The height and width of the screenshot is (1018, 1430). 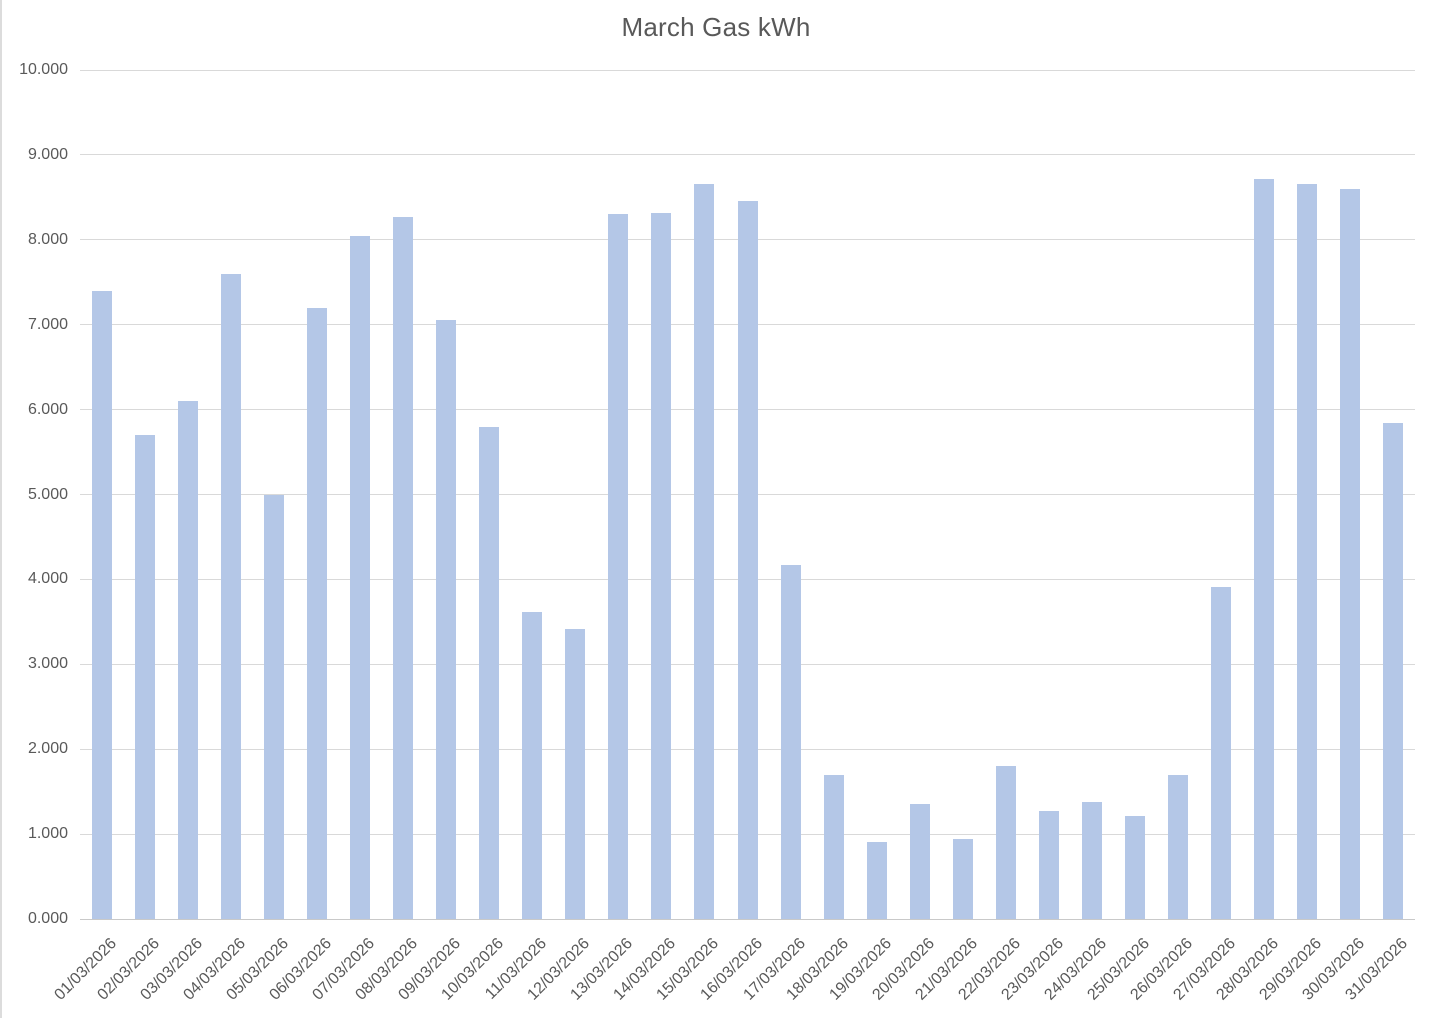 I want to click on y-axis-tick-label: 4.000, so click(x=47, y=579).